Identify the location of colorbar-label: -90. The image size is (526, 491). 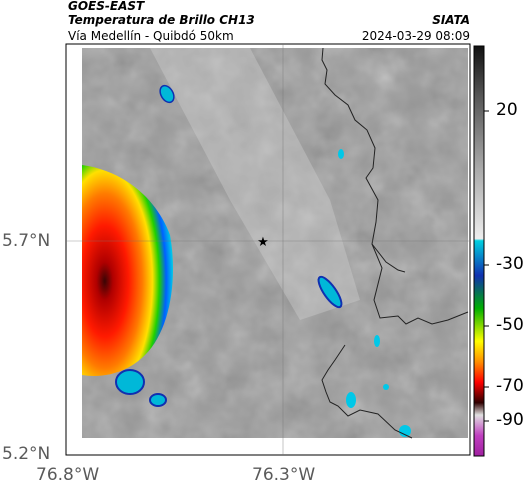
(510, 420).